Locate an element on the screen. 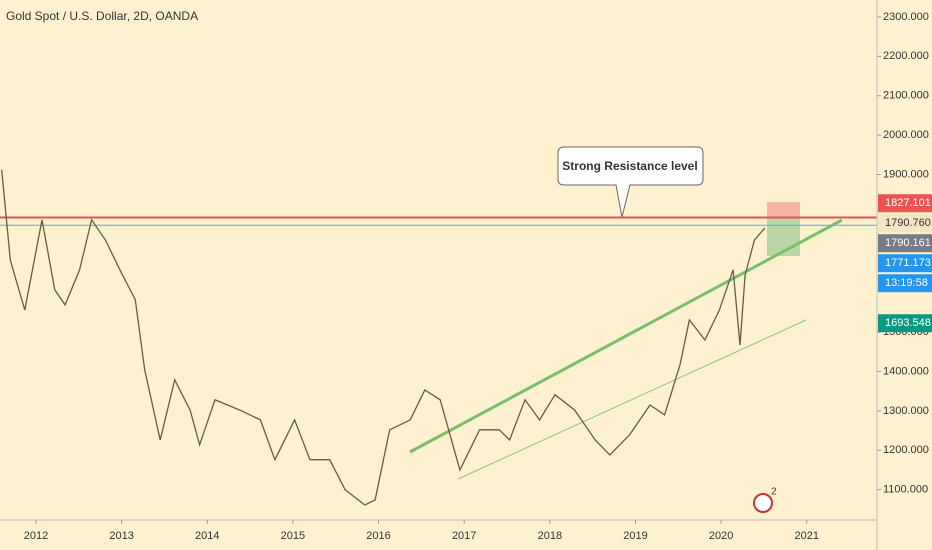 The width and height of the screenshot is (932, 550). x-tick-label: 2016 is located at coordinates (378, 536).